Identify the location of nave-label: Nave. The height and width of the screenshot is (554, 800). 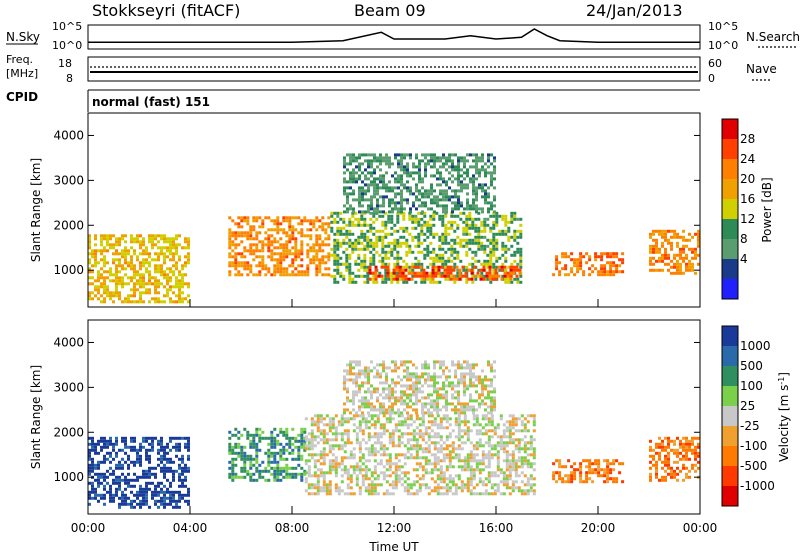
(761, 69).